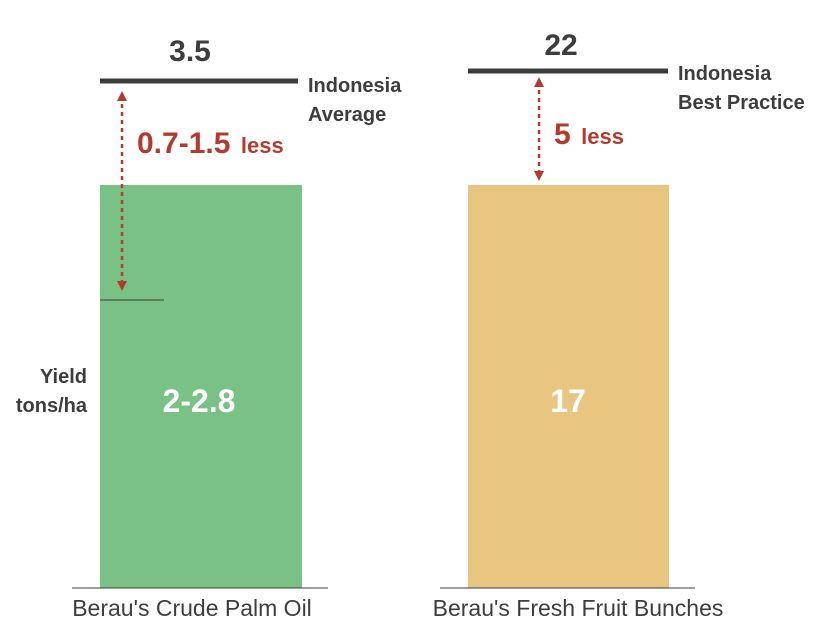  I want to click on benchmark-label-line1-indonesia-average: Indonesia, so click(355, 86).